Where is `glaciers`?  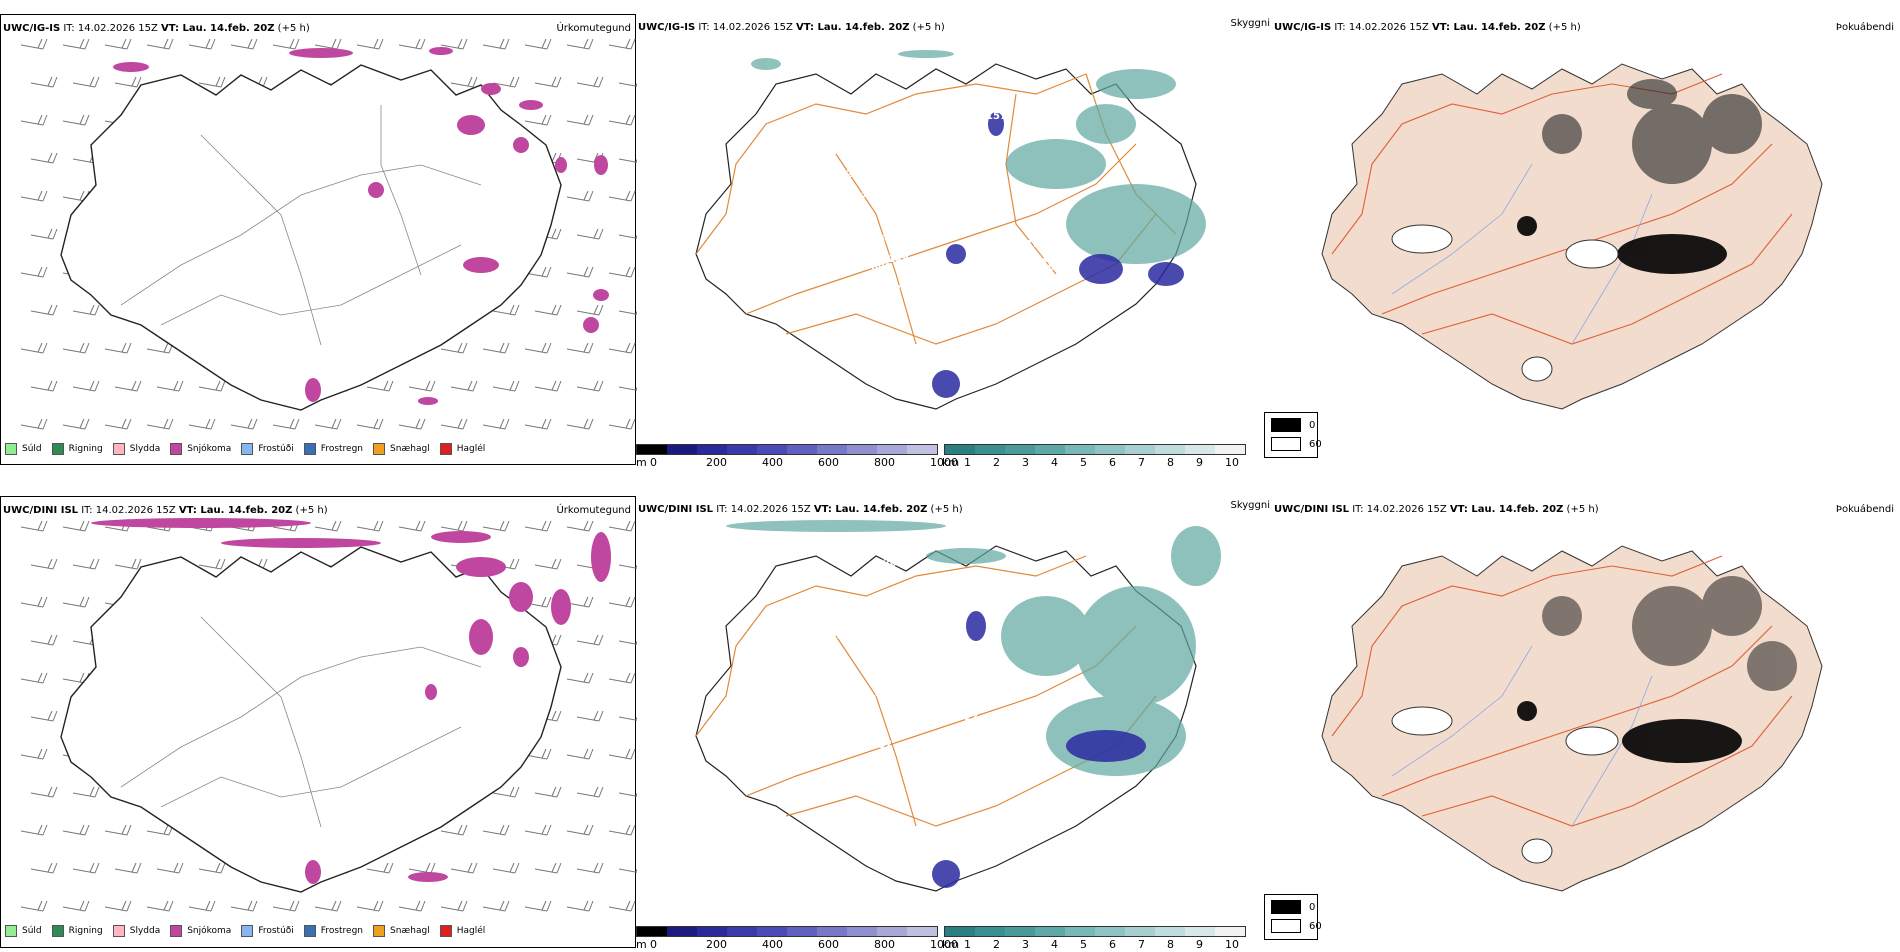
glaciers is located at coordinates (1505, 303).